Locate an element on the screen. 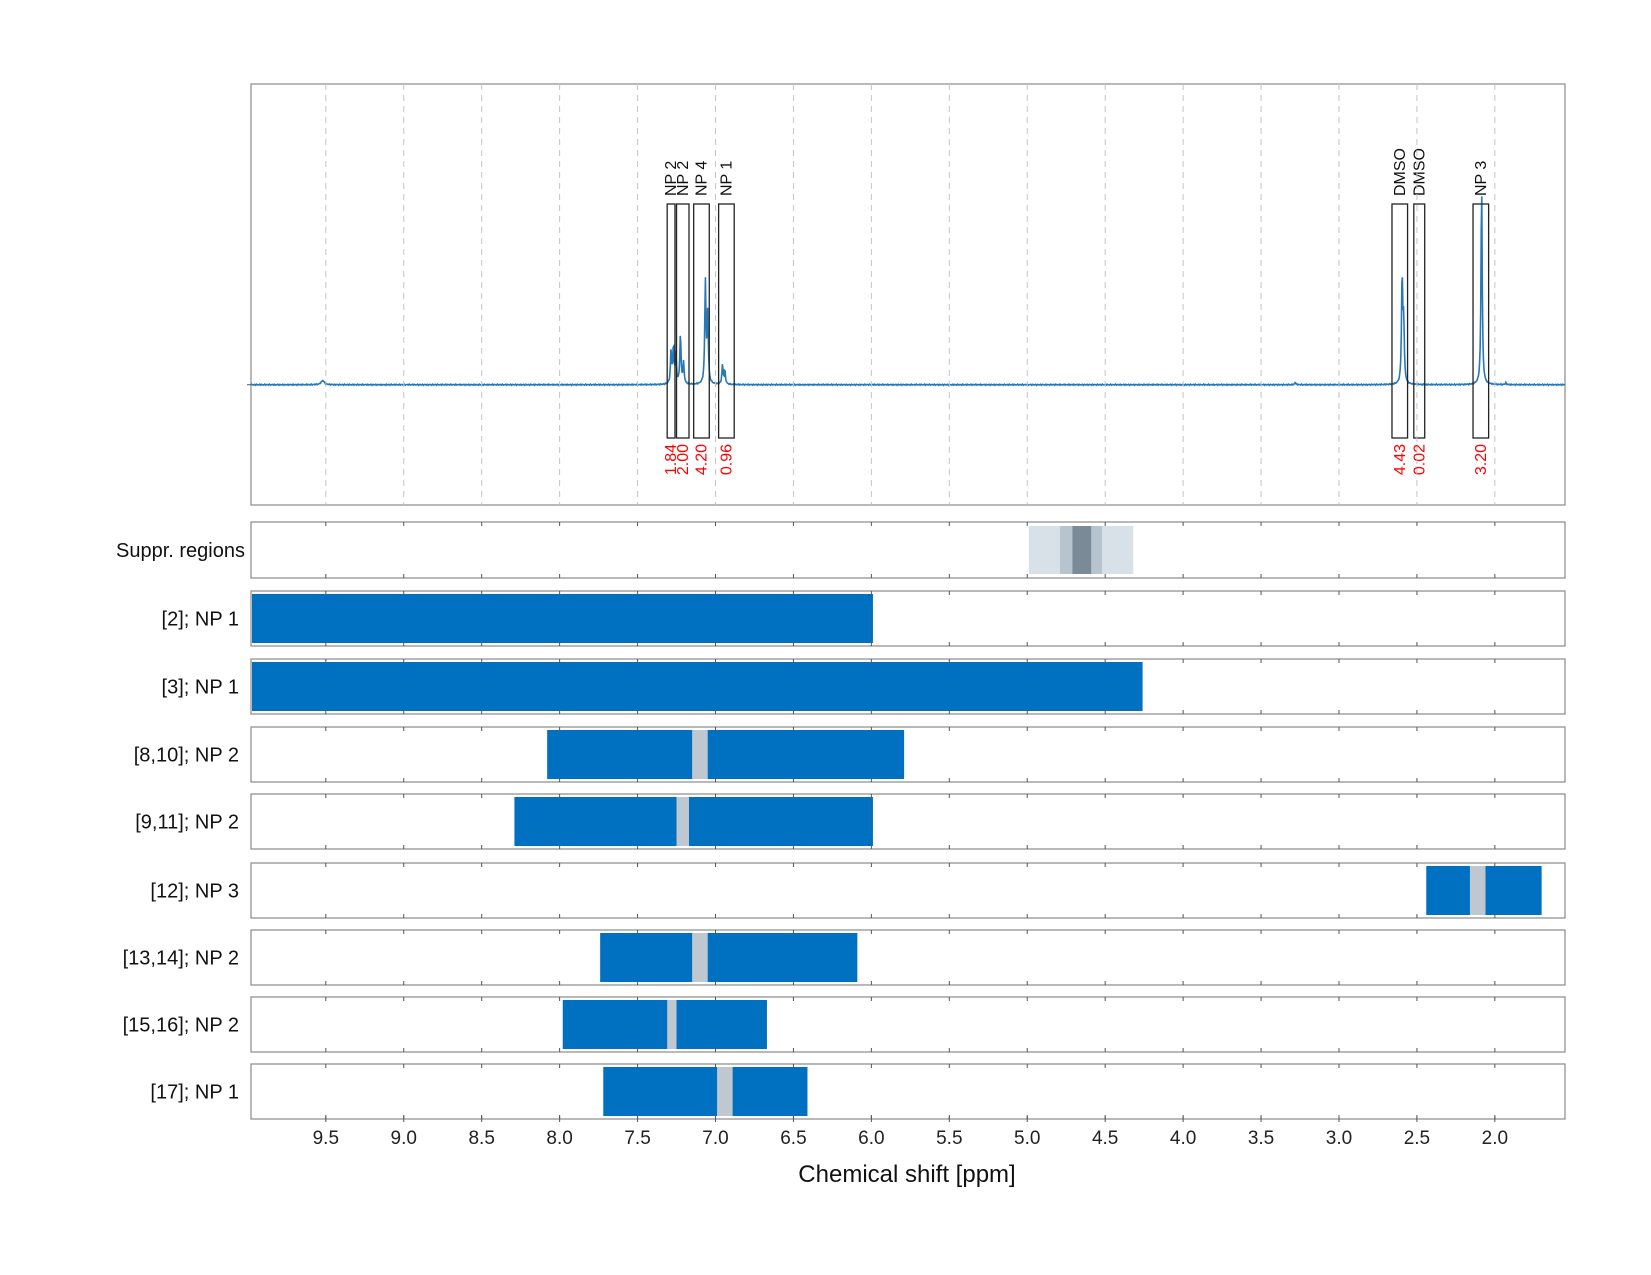  x-tick-label: 9.5 is located at coordinates (326, 1138).